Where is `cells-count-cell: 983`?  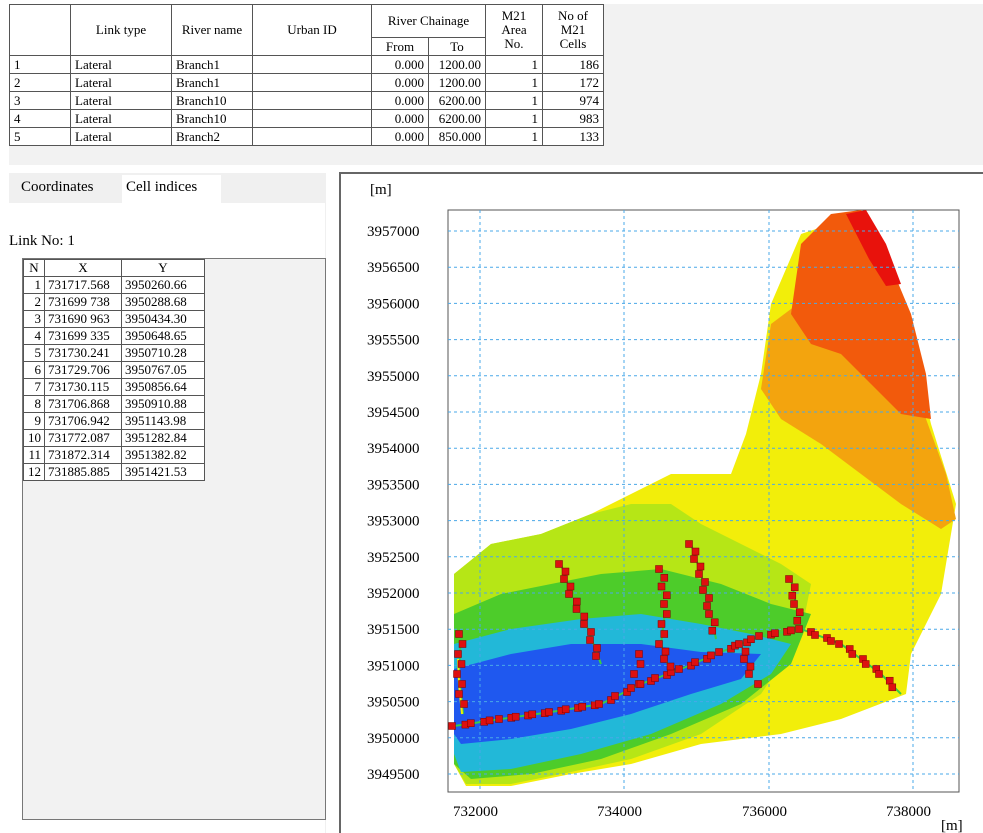
cells-count-cell: 983 is located at coordinates (573, 118).